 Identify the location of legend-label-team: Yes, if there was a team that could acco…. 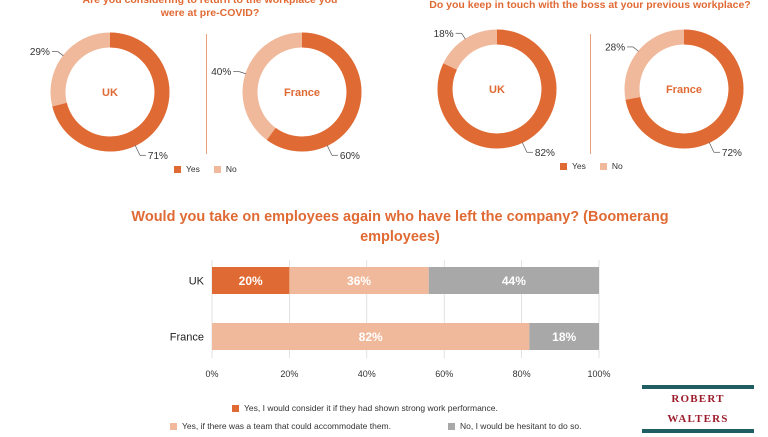
(286, 426).